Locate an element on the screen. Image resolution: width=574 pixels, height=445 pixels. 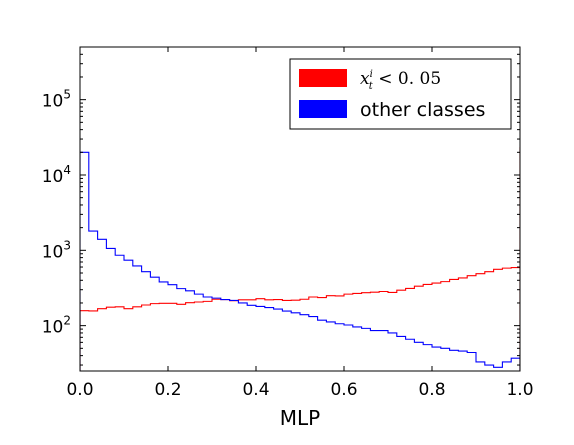
legend-swatch-red is located at coordinates (323, 78).